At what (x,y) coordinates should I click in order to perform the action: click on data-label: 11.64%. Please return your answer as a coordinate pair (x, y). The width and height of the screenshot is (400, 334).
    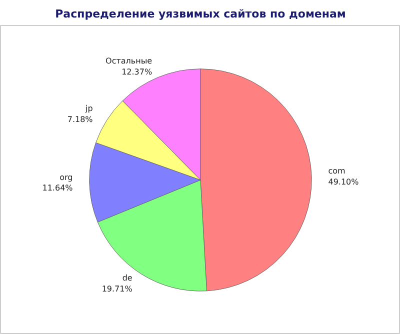
    Looking at the image, I should click on (58, 188).